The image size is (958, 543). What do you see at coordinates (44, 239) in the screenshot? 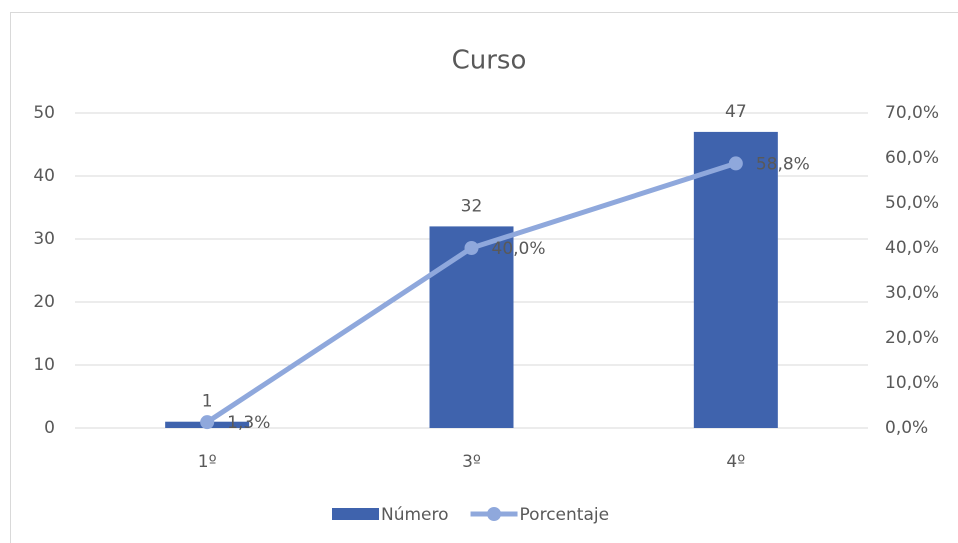
I see `y-tick-label: 30` at bounding box center [44, 239].